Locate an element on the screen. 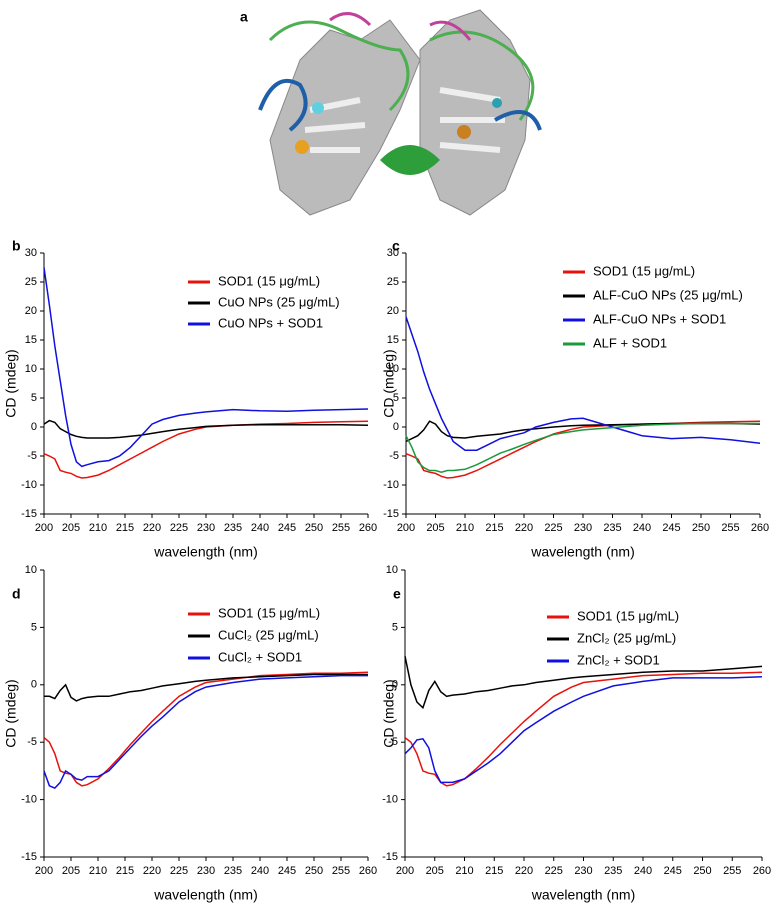 This screenshot has height=909, width=780. panel-letter: c is located at coordinates (396, 246).